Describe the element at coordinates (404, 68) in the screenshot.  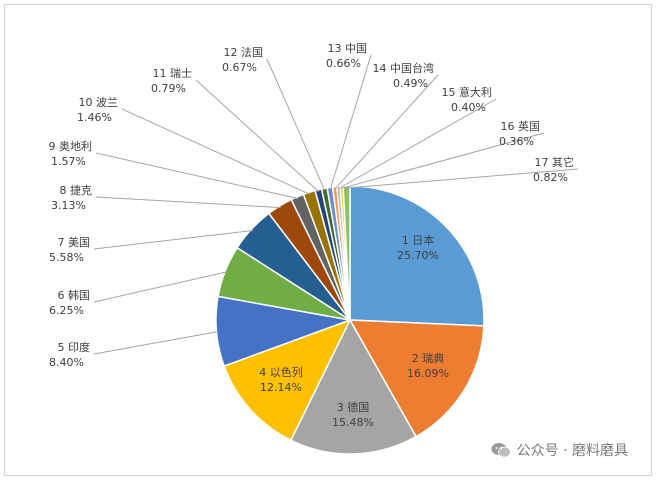
I see `slice-label: 14 中国台湾` at that location.